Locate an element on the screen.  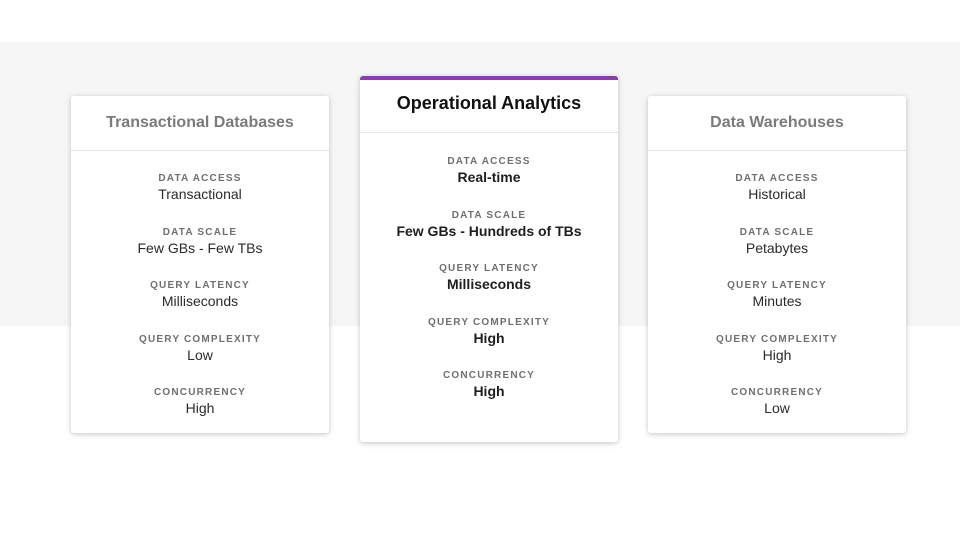
row-data-access: DATA ACCESS Real-time is located at coordinates (489, 182).